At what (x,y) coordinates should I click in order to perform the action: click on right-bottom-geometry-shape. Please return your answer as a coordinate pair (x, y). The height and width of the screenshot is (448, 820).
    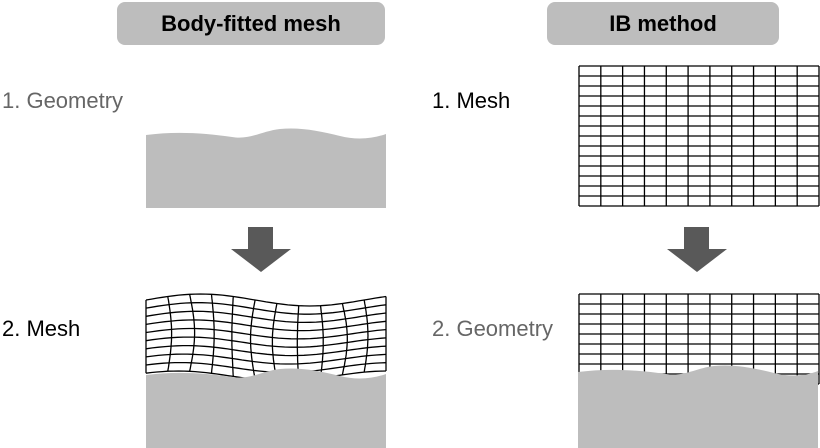
    Looking at the image, I should click on (698, 406).